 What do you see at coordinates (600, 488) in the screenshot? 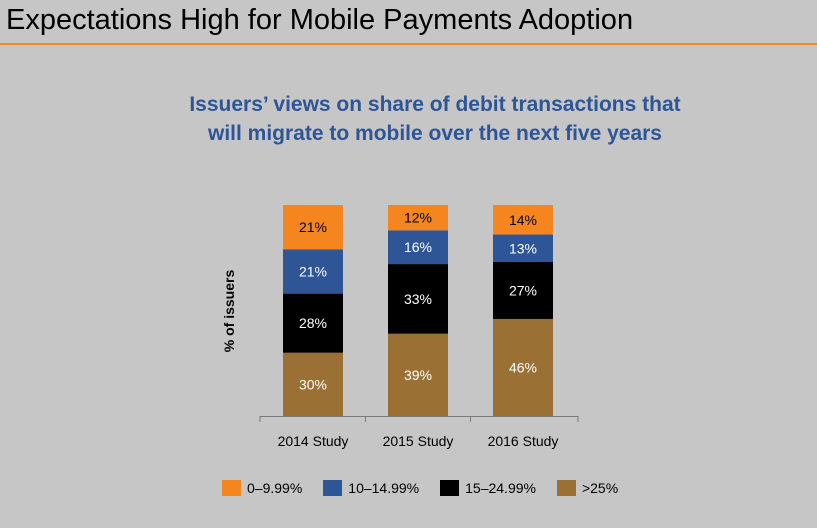
I see `legend-label-over-25: >25%` at bounding box center [600, 488].